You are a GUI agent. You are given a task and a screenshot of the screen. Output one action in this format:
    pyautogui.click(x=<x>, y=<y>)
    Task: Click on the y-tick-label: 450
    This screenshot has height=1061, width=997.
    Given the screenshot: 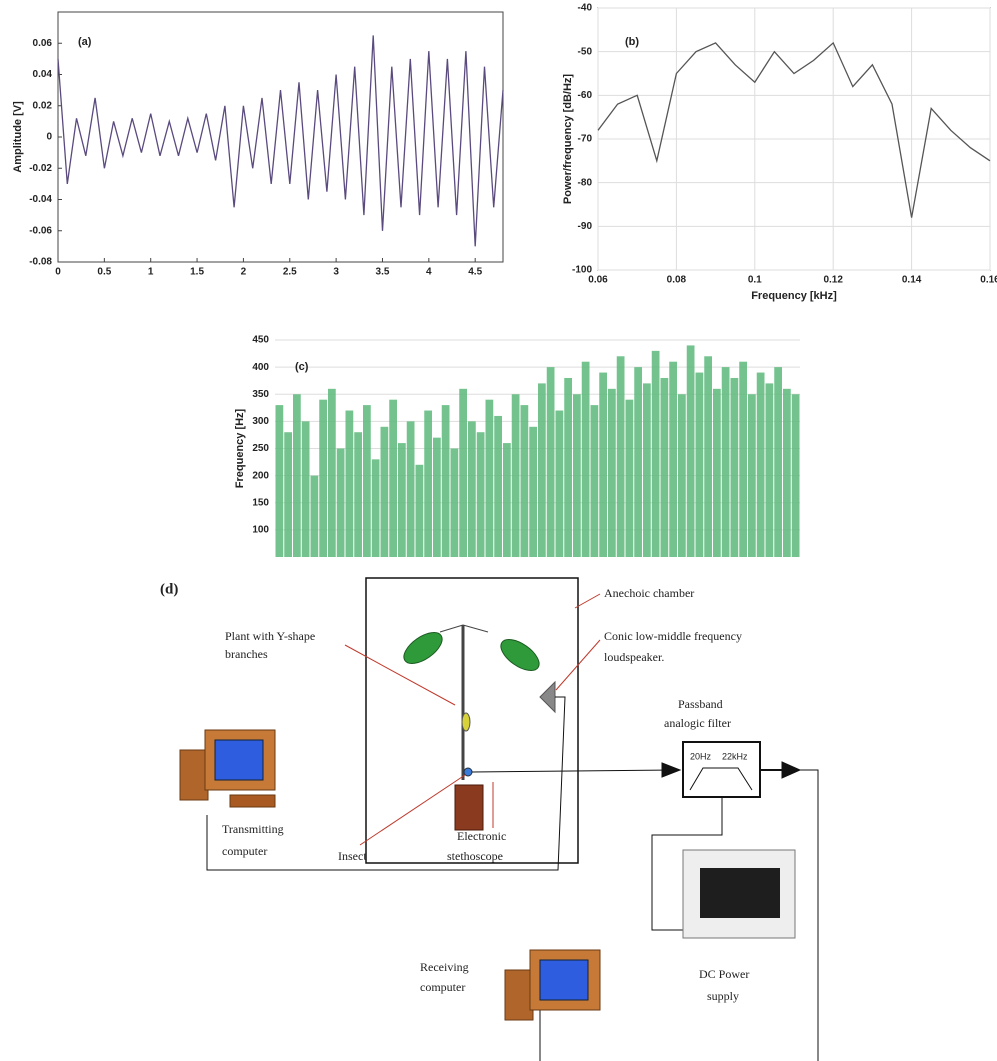 What is the action you would take?
    pyautogui.click(x=260, y=340)
    